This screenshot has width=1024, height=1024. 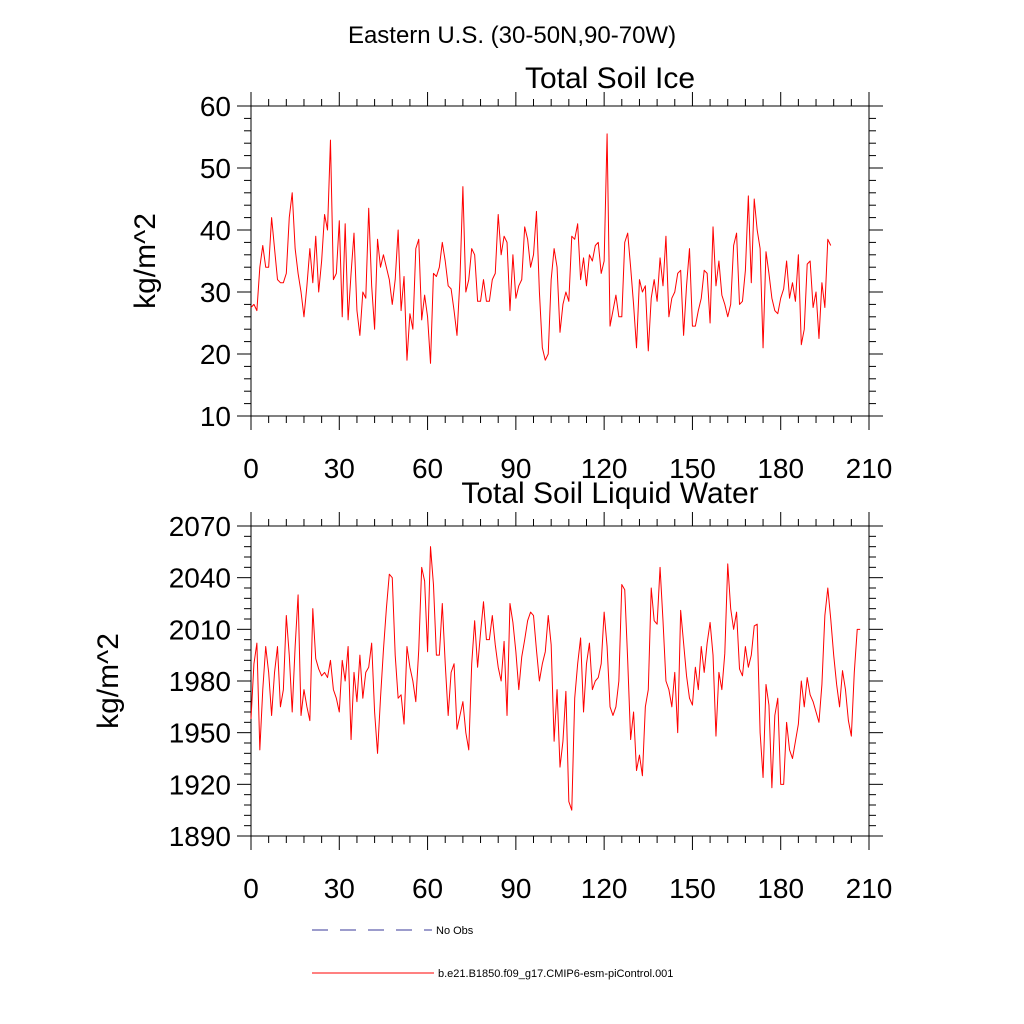 What do you see at coordinates (215, 230) in the screenshot?
I see `y-tick-label: 40` at bounding box center [215, 230].